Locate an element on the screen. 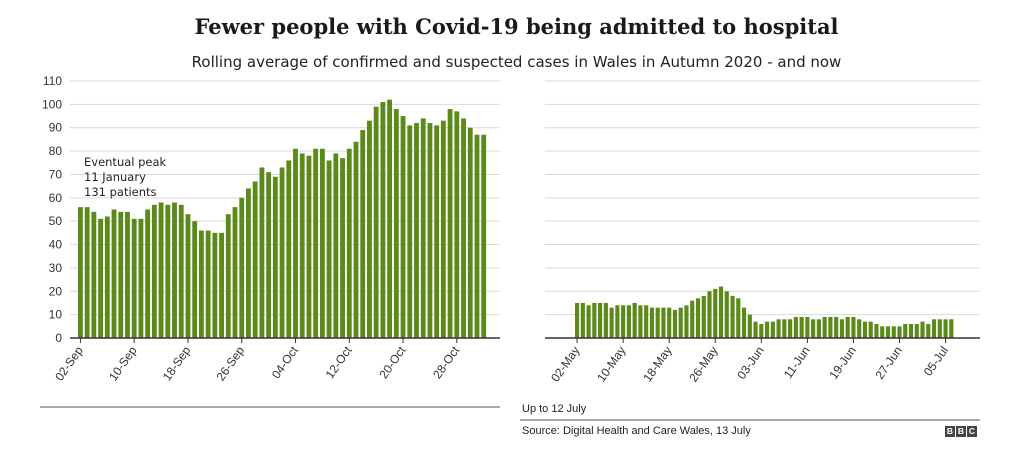 The height and width of the screenshot is (462, 1033). y-tick-label: 100 is located at coordinates (52, 104).